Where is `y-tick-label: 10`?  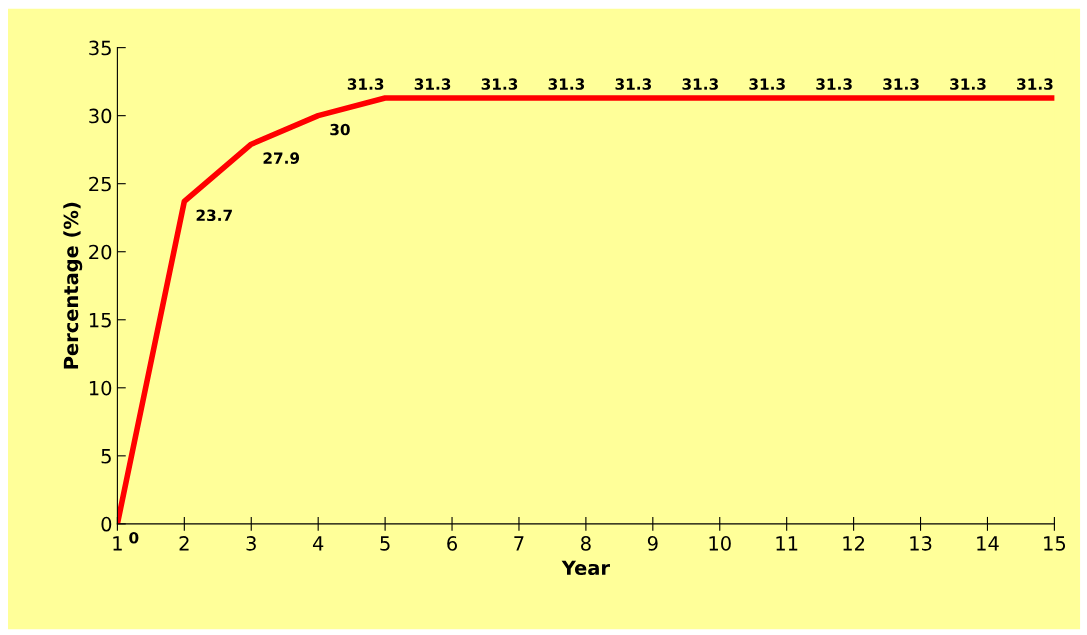
y-tick-label: 10 is located at coordinates (100, 388).